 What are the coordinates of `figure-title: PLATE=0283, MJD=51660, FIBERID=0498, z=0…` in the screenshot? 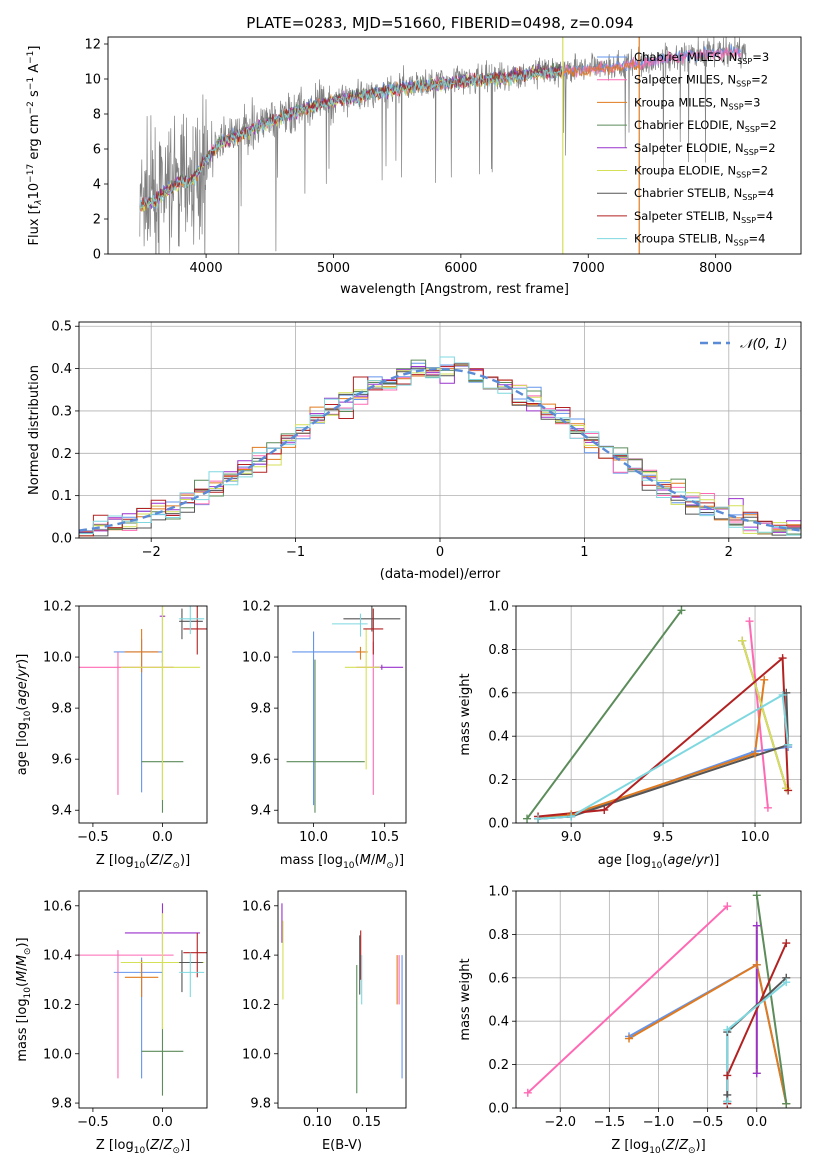 It's located at (439, 23).